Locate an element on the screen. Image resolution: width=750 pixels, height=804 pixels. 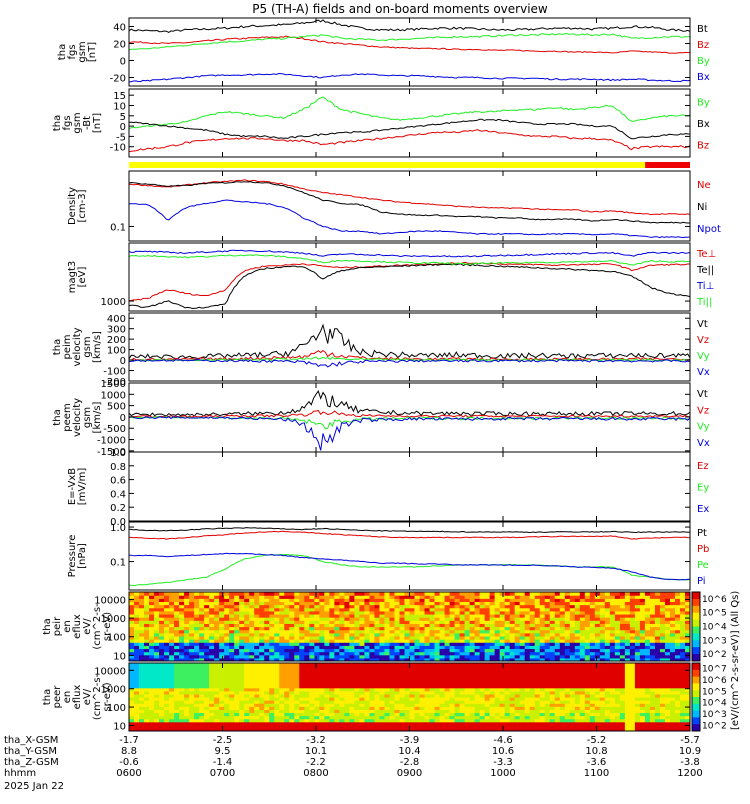
peim-velocity-frame is located at coordinates (409, 347).